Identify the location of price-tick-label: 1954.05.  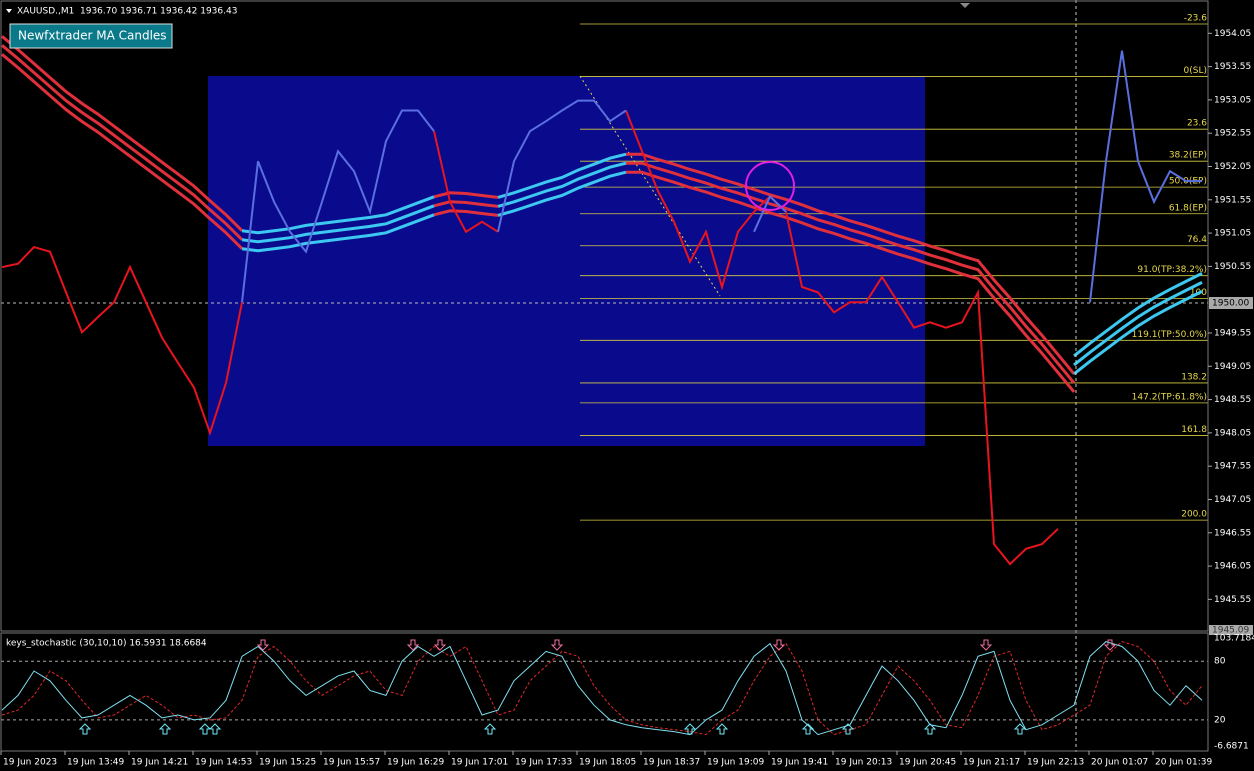
(1232, 34).